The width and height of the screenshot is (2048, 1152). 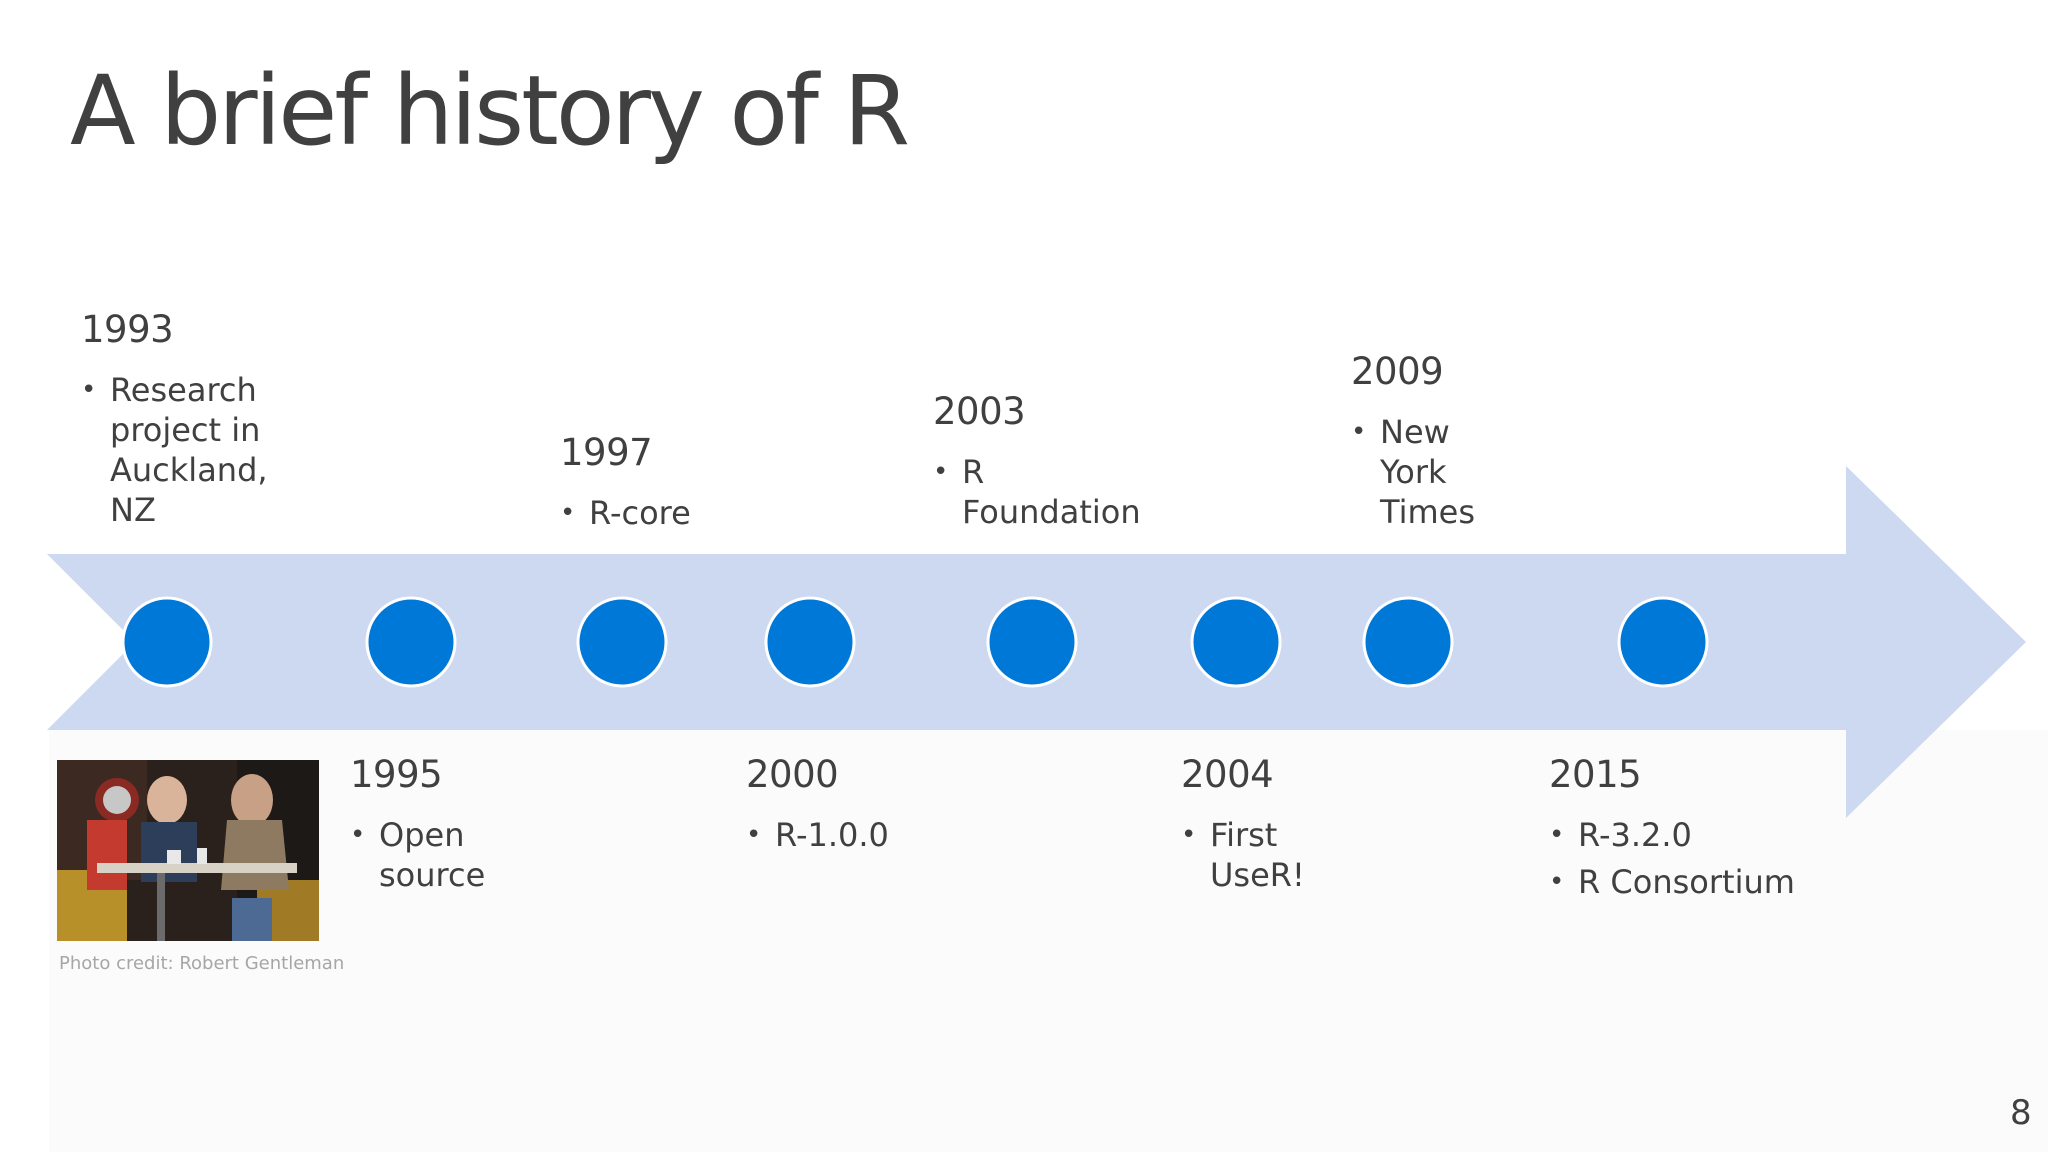 I want to click on event-year: 2000, so click(x=792, y=774).